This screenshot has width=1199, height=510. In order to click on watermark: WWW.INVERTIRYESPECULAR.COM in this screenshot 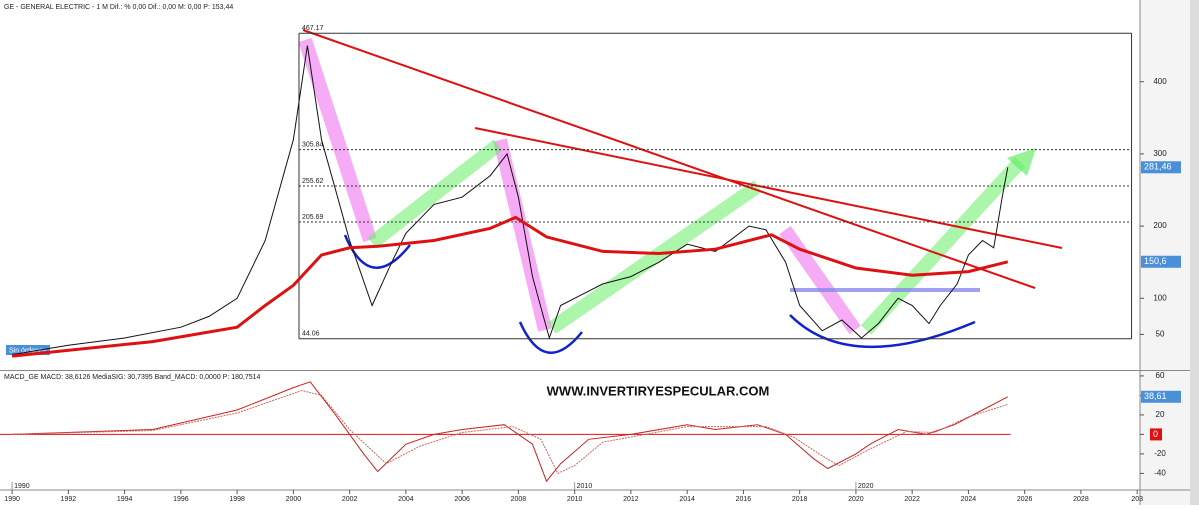, I will do `click(658, 390)`.